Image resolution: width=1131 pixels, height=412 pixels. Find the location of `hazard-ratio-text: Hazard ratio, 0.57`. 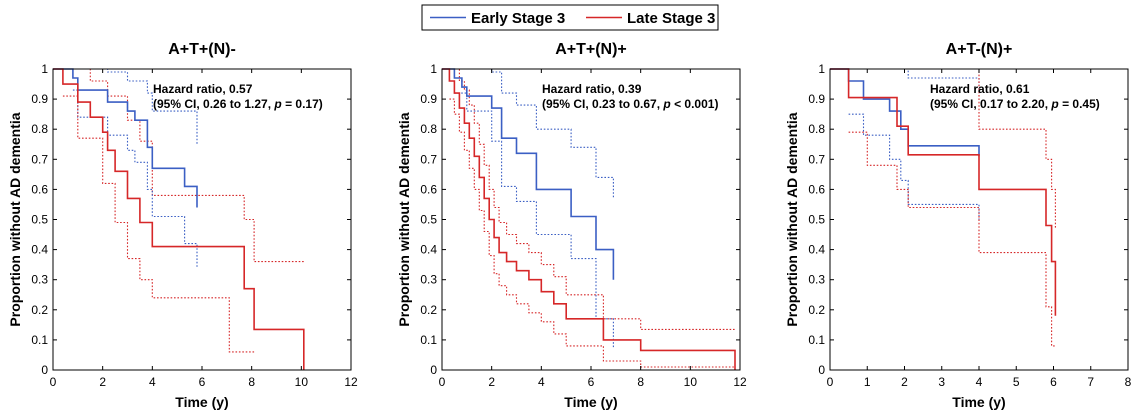

hazard-ratio-text: Hazard ratio, 0.57 is located at coordinates (203, 89).